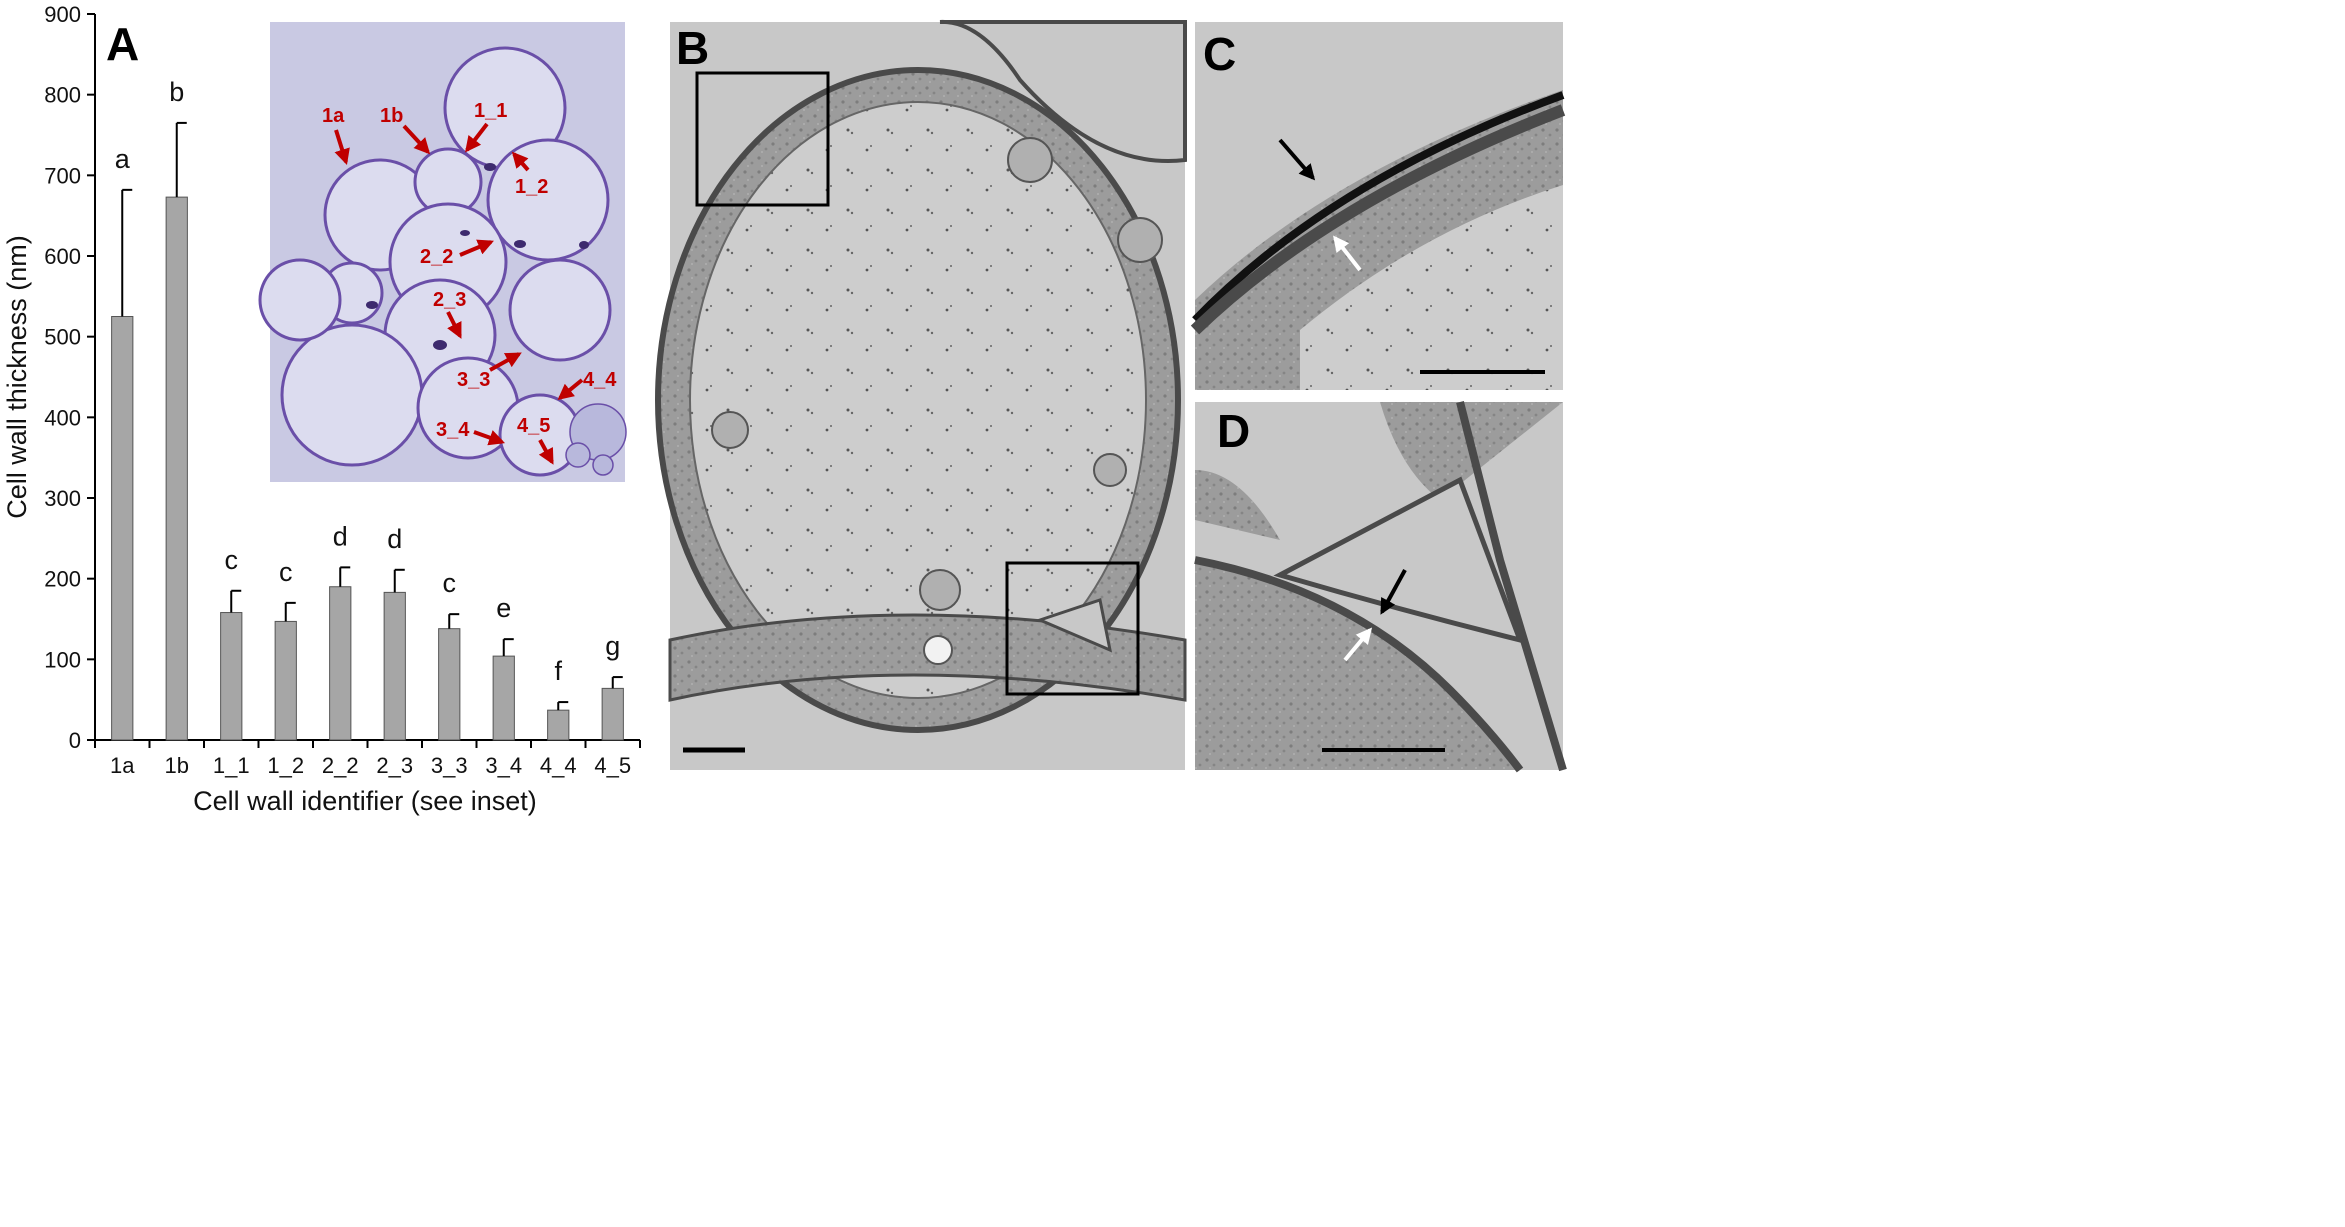 This screenshot has height=1227, width=2345. Describe the element at coordinates (1378, 206) in the screenshot. I see `panel-c-micrograph: C` at that location.